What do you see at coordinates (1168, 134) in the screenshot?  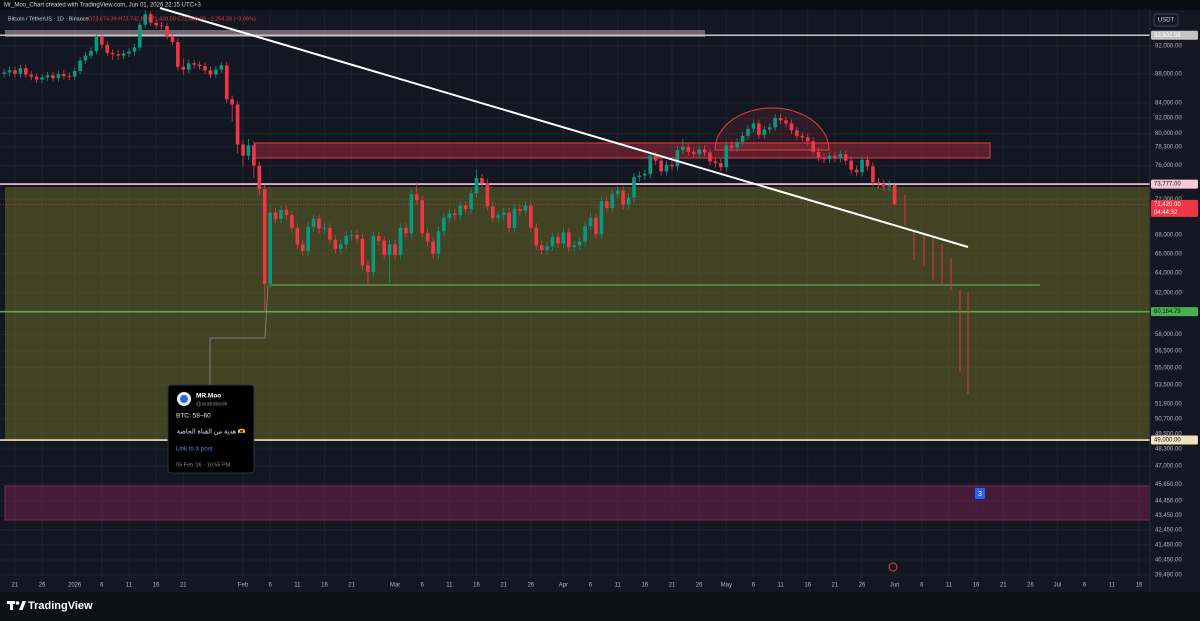 I see `y-tick-label: 80,000.00` at bounding box center [1168, 134].